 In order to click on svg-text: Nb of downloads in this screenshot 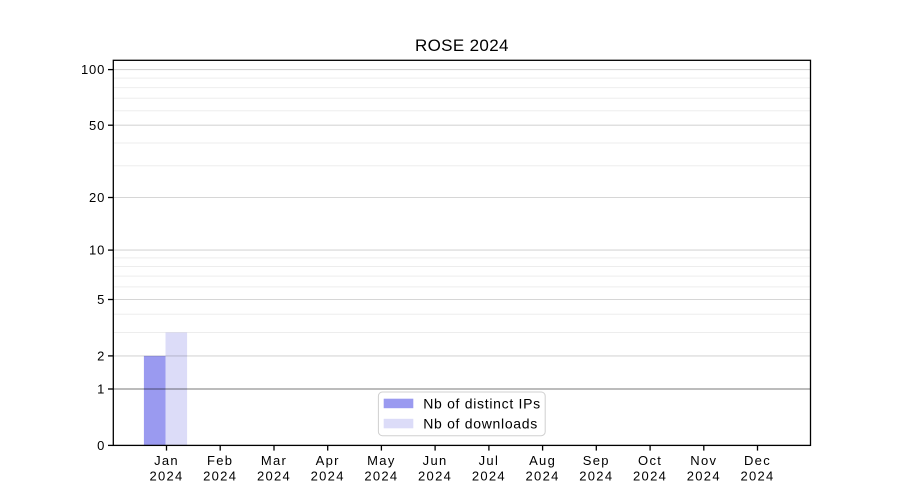, I will do `click(480, 423)`.